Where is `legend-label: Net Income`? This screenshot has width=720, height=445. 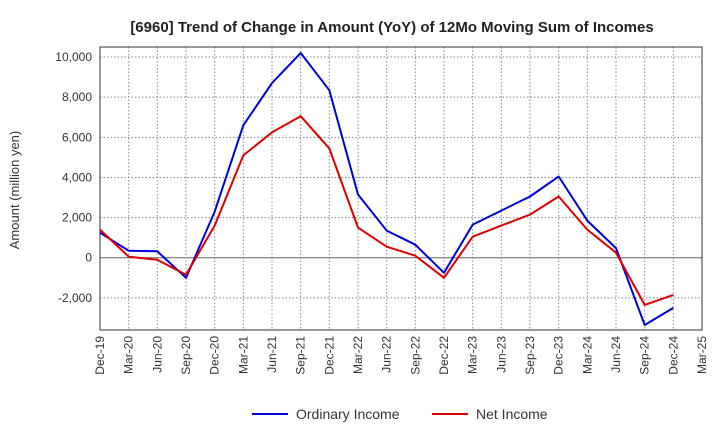
legend-label: Net Income is located at coordinates (512, 414).